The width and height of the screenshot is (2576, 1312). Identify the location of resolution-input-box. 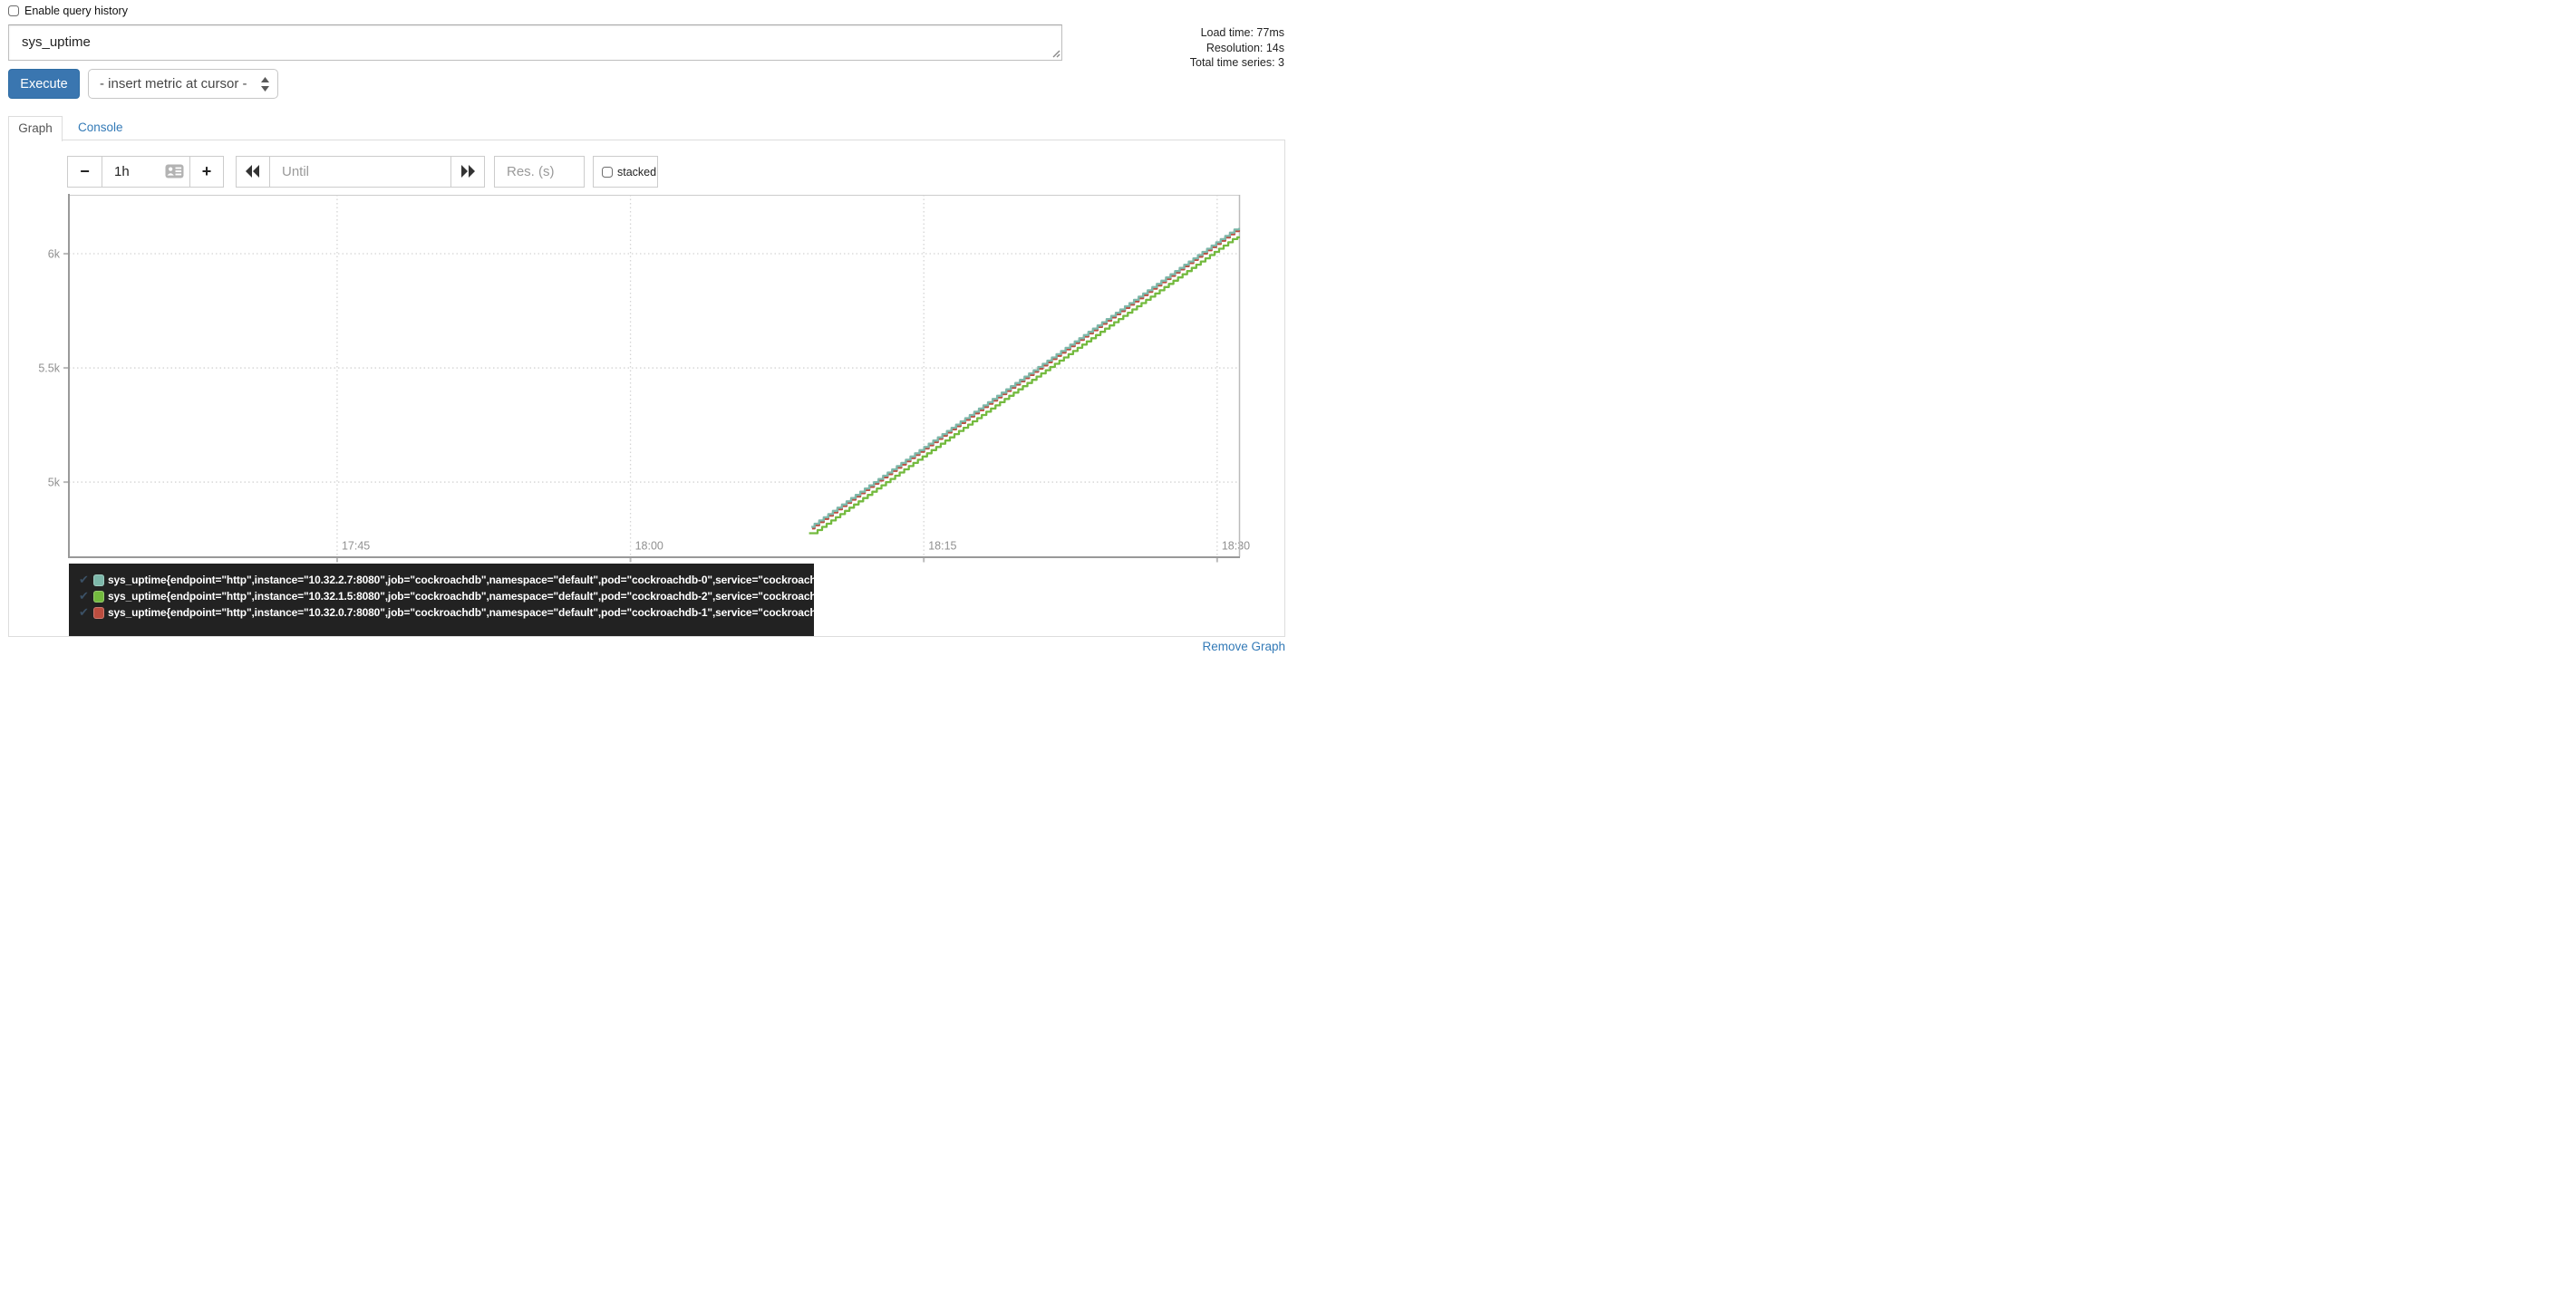
(539, 172).